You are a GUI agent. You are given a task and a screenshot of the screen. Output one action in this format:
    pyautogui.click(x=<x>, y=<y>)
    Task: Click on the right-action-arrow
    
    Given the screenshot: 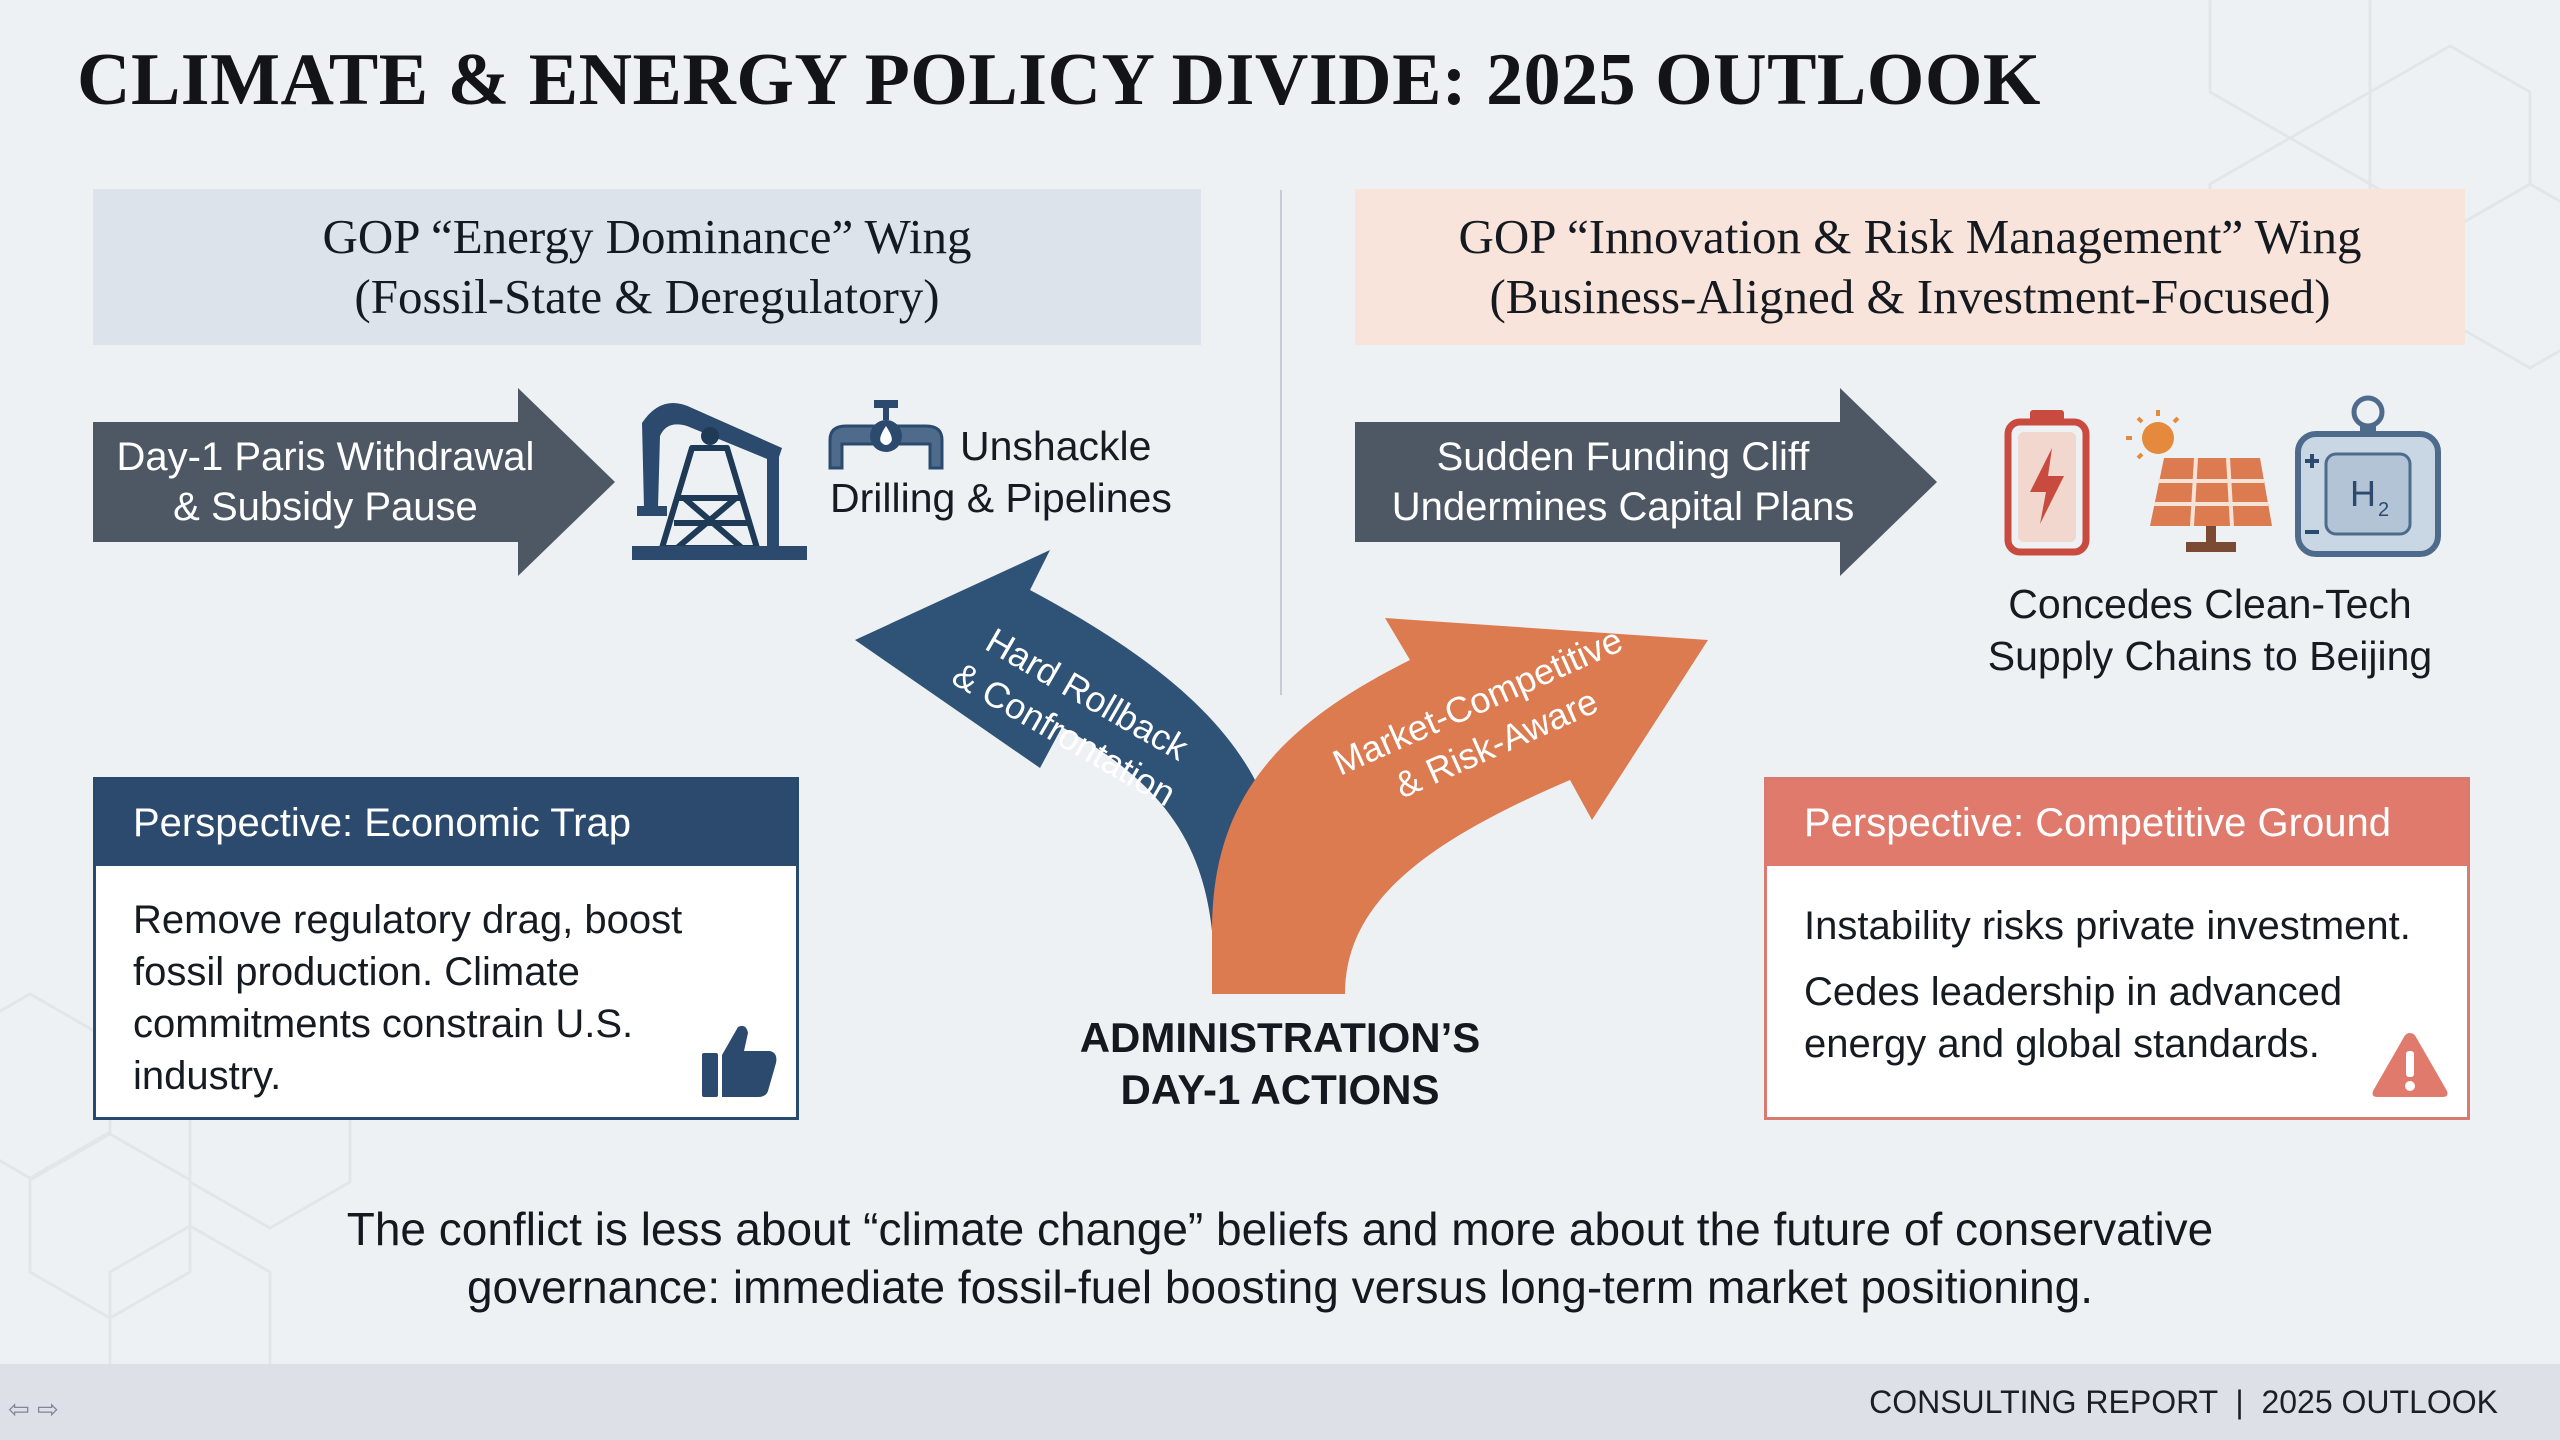 What is the action you would take?
    pyautogui.click(x=1646, y=482)
    